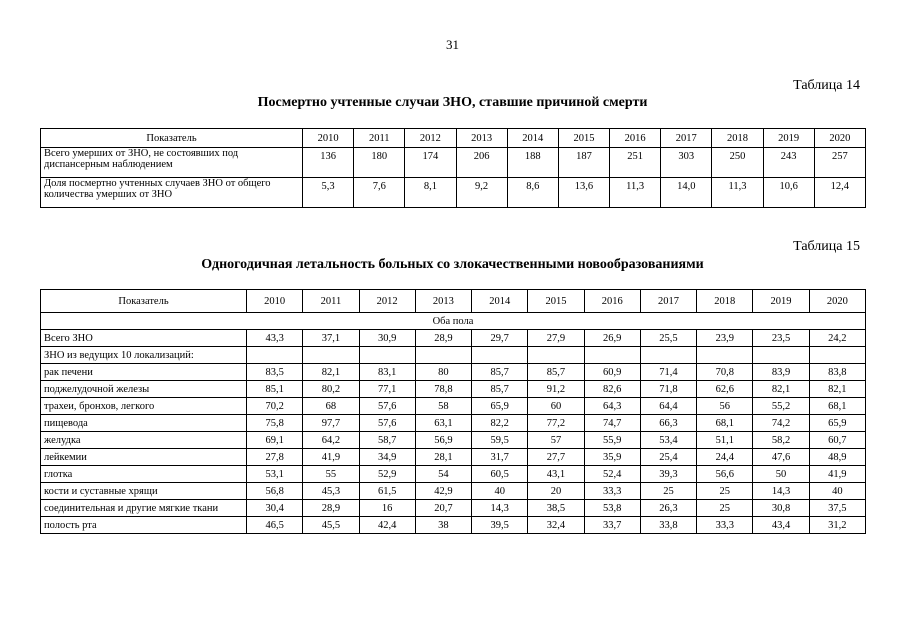 The width and height of the screenshot is (905, 640). Describe the element at coordinates (556, 389) in the screenshot. I see `cell-value: 91,2` at that location.